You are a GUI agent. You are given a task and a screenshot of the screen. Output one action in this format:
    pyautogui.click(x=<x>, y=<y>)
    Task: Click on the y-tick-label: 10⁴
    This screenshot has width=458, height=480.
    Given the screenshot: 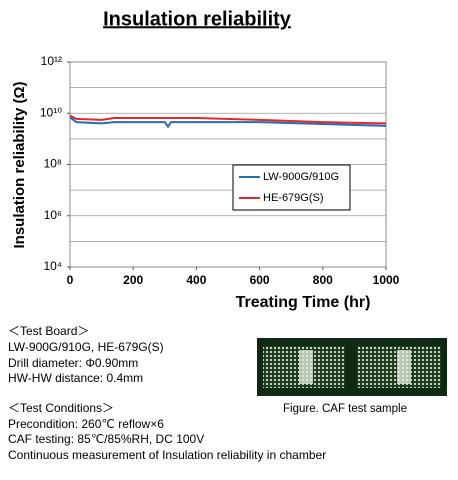 What is the action you would take?
    pyautogui.click(x=52, y=266)
    